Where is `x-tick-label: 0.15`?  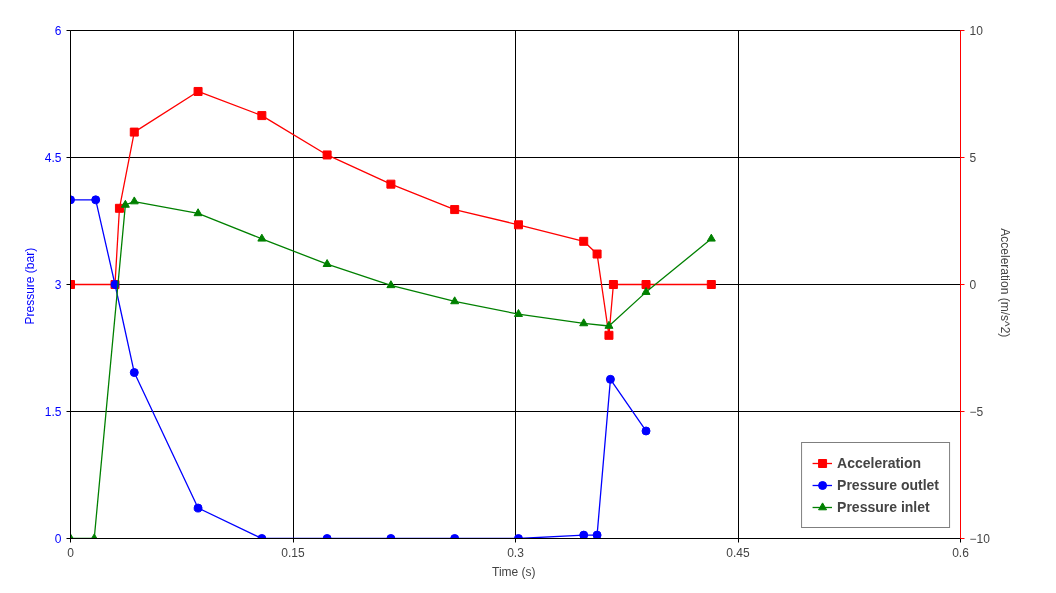 x-tick-label: 0.15 is located at coordinates (293, 552).